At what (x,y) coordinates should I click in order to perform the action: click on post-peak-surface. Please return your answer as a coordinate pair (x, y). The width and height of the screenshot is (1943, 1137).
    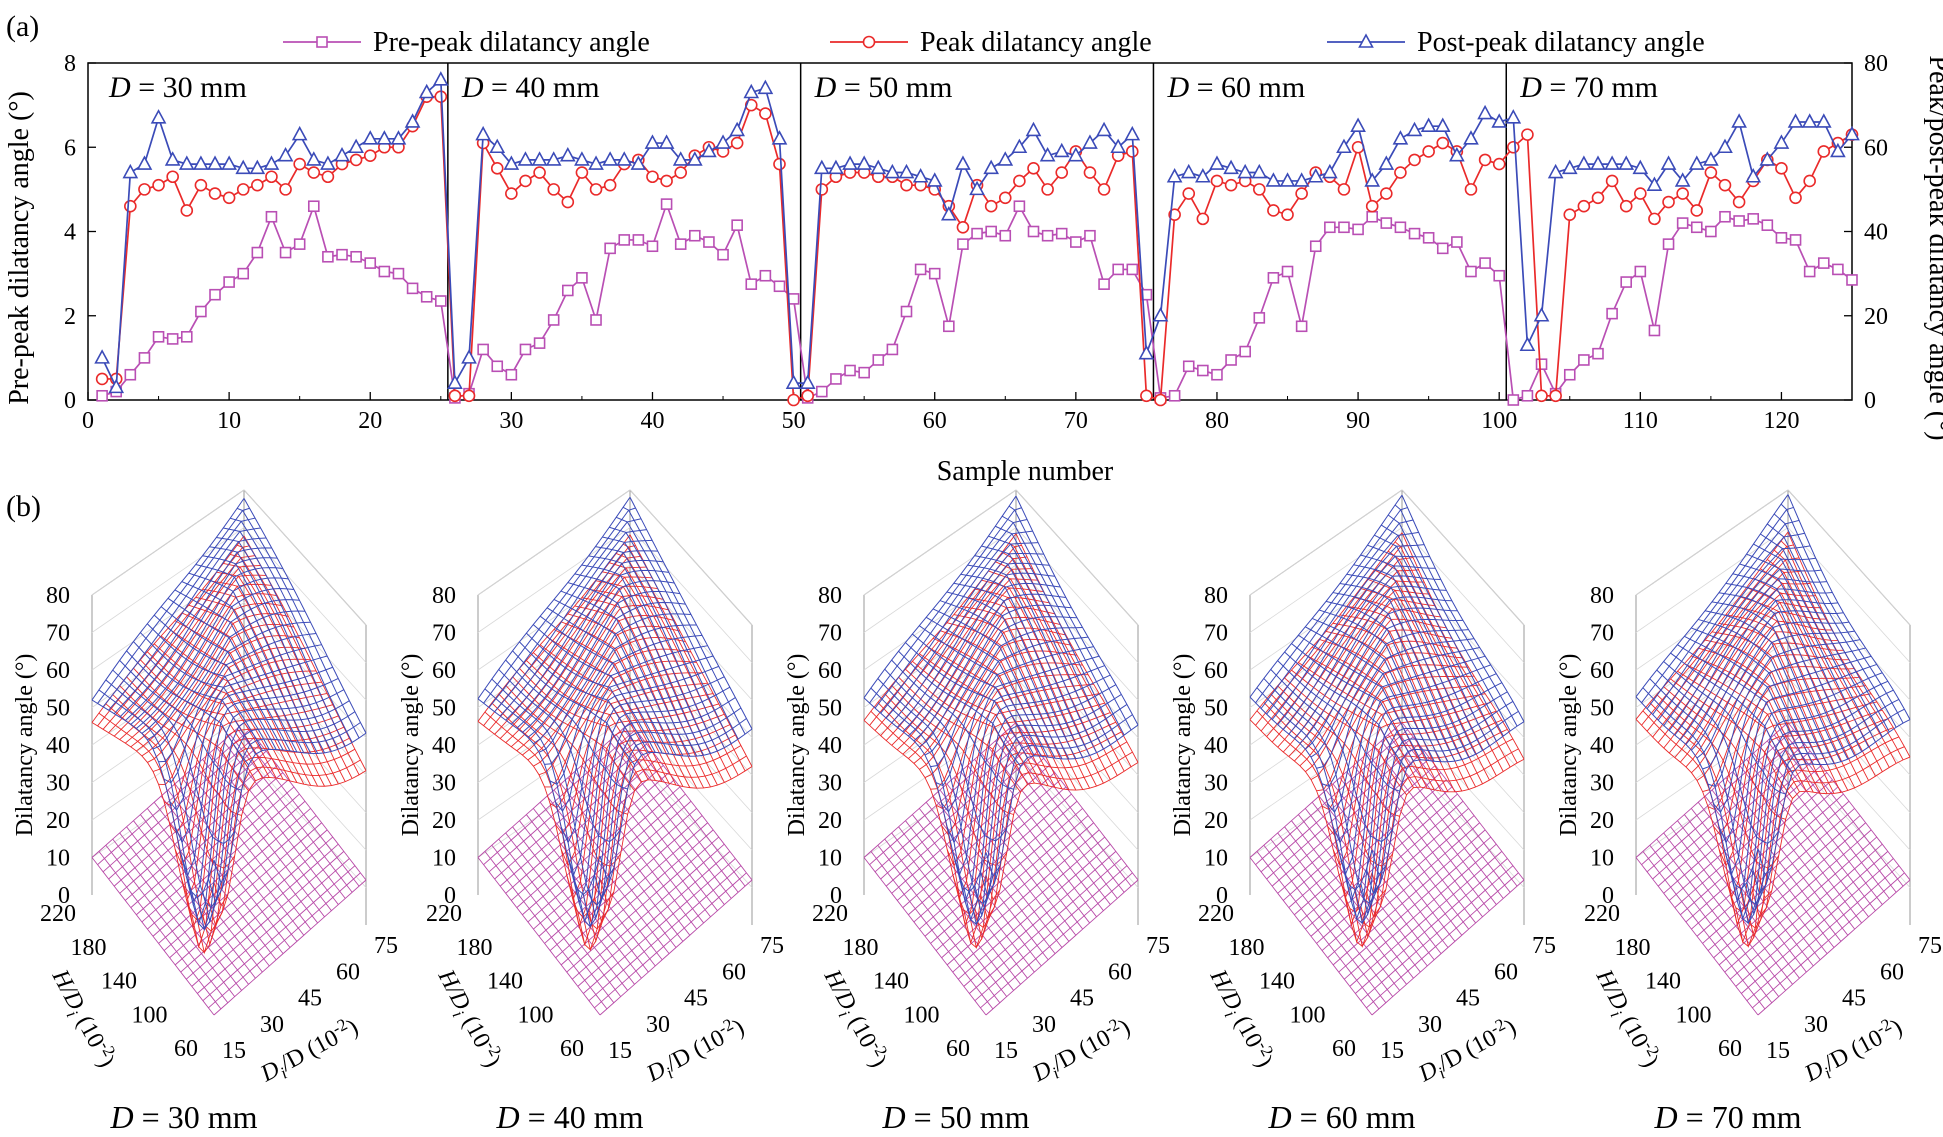
    Looking at the image, I should click on (1001, 711).